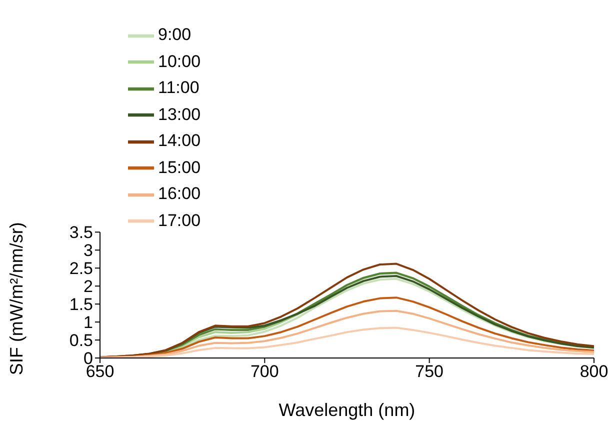 The height and width of the screenshot is (435, 614). Describe the element at coordinates (88, 286) in the screenshot. I see `y-tick-label: 2` at that location.